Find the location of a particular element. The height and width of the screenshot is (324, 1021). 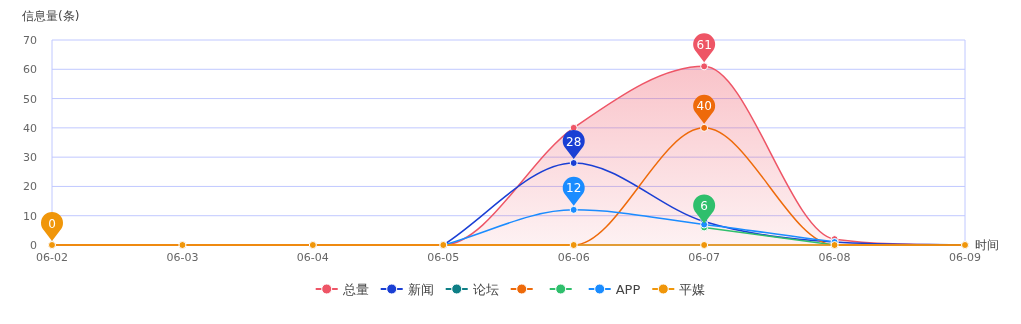

x-tick-label: 06-09 is located at coordinates (965, 257).